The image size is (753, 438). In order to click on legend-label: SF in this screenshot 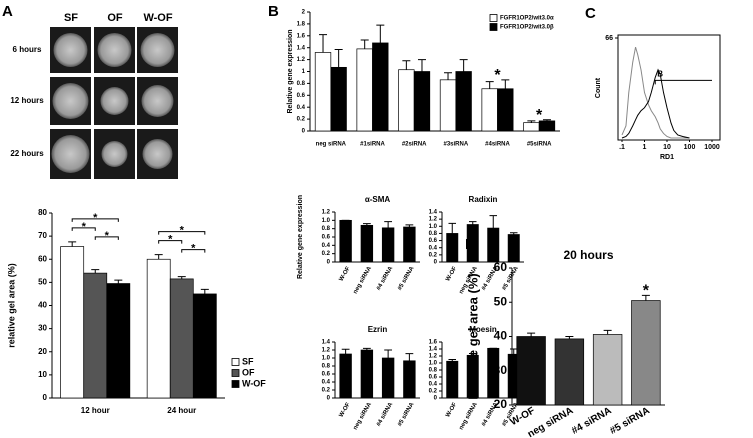, I will do `click(248, 361)`.